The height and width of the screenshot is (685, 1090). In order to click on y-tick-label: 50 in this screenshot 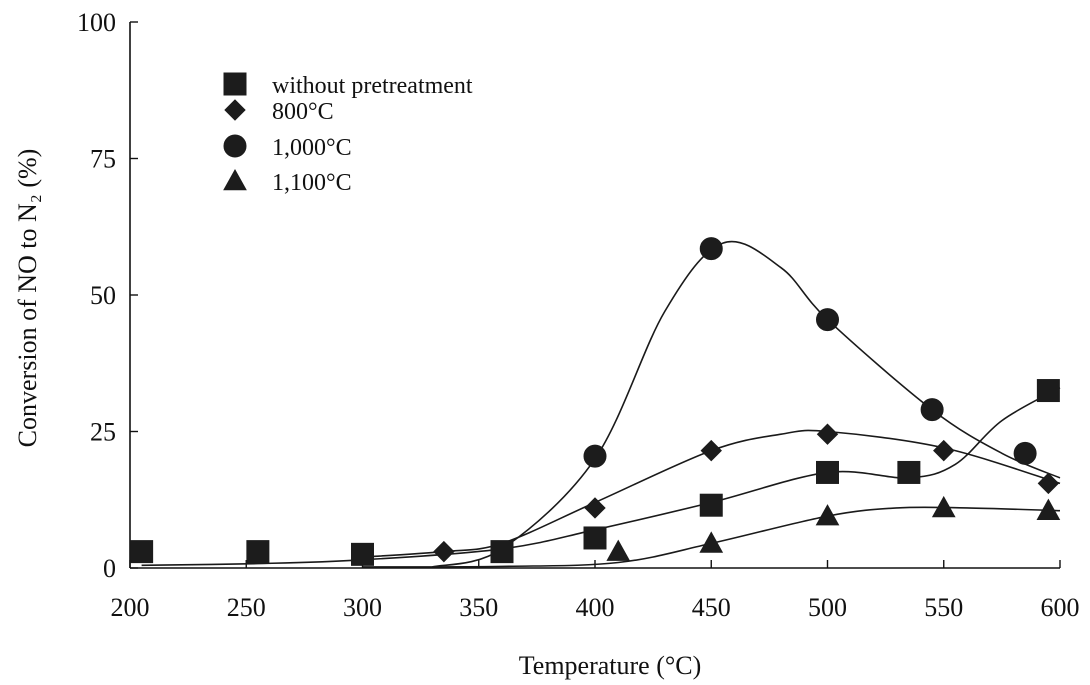, I will do `click(103, 295)`.